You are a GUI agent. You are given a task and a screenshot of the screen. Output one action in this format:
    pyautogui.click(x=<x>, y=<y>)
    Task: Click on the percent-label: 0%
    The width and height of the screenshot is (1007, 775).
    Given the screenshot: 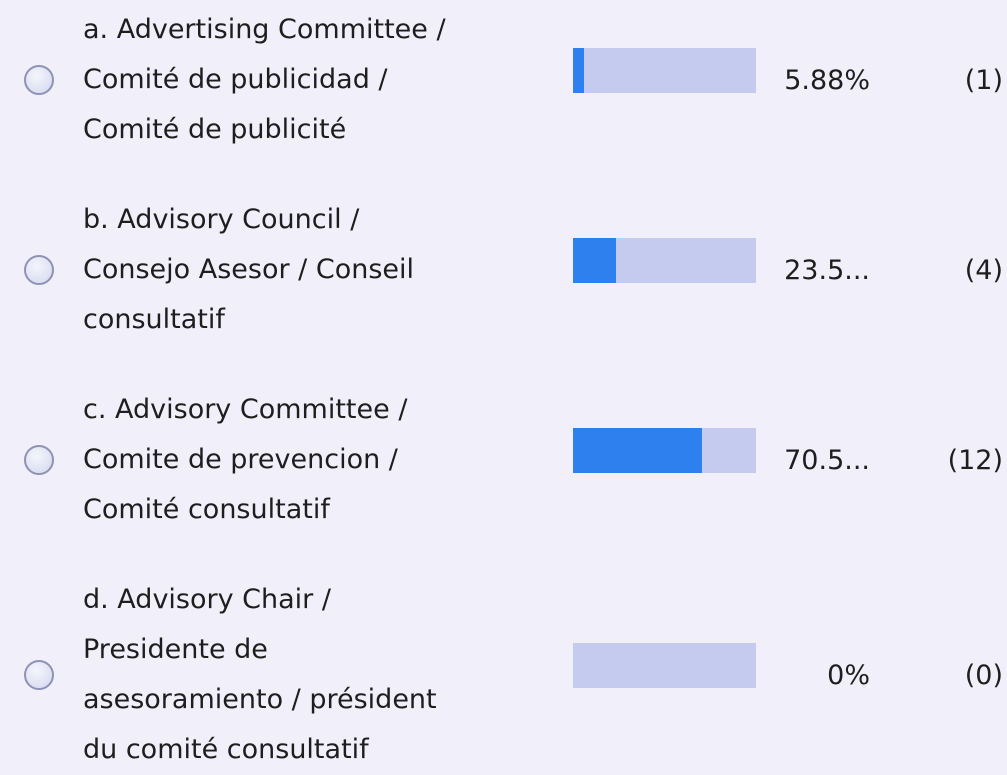 What is the action you would take?
    pyautogui.click(x=848, y=675)
    